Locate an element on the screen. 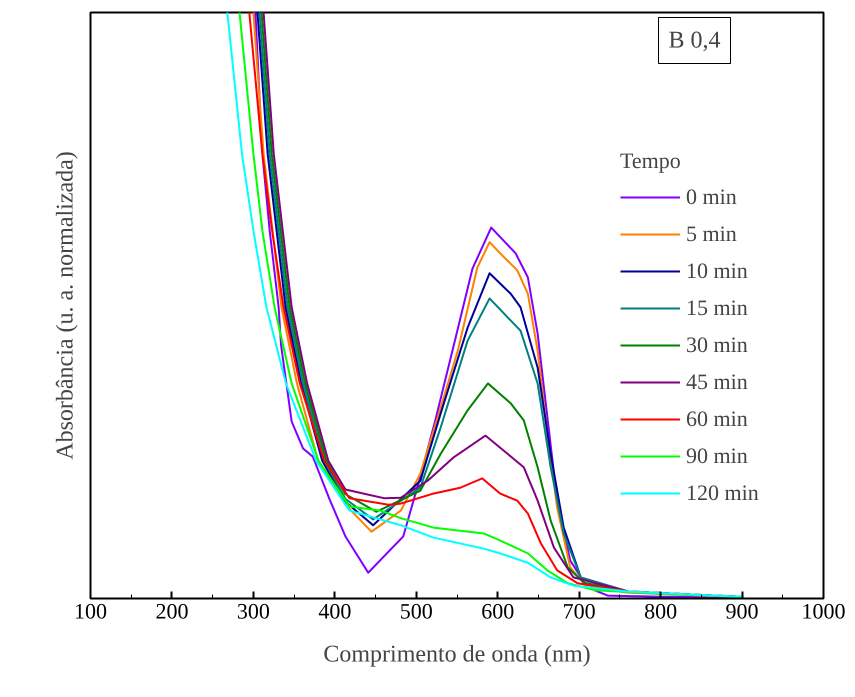 The height and width of the screenshot is (697, 855). annotation: B 0,4 is located at coordinates (694, 41).